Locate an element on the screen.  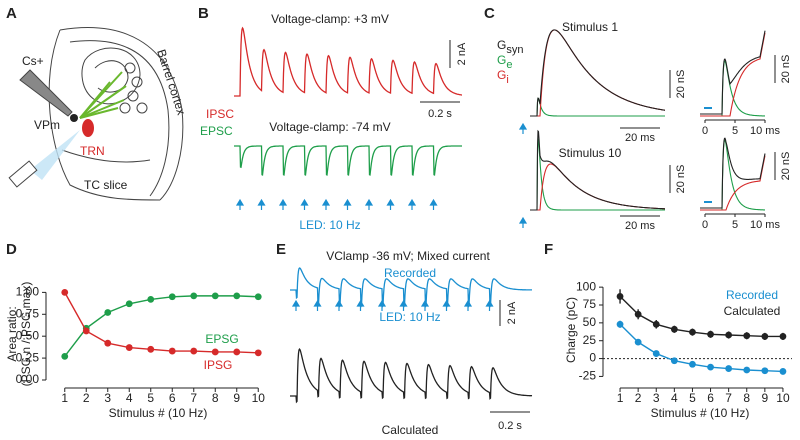
scale-label: 2 nA is located at coordinates (462, 53).